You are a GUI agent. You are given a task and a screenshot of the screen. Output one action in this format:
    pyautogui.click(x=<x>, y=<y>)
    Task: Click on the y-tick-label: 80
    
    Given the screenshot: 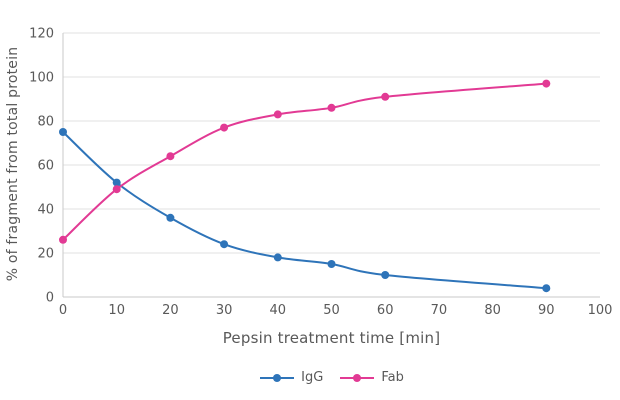 What is the action you would take?
    pyautogui.click(x=45, y=122)
    